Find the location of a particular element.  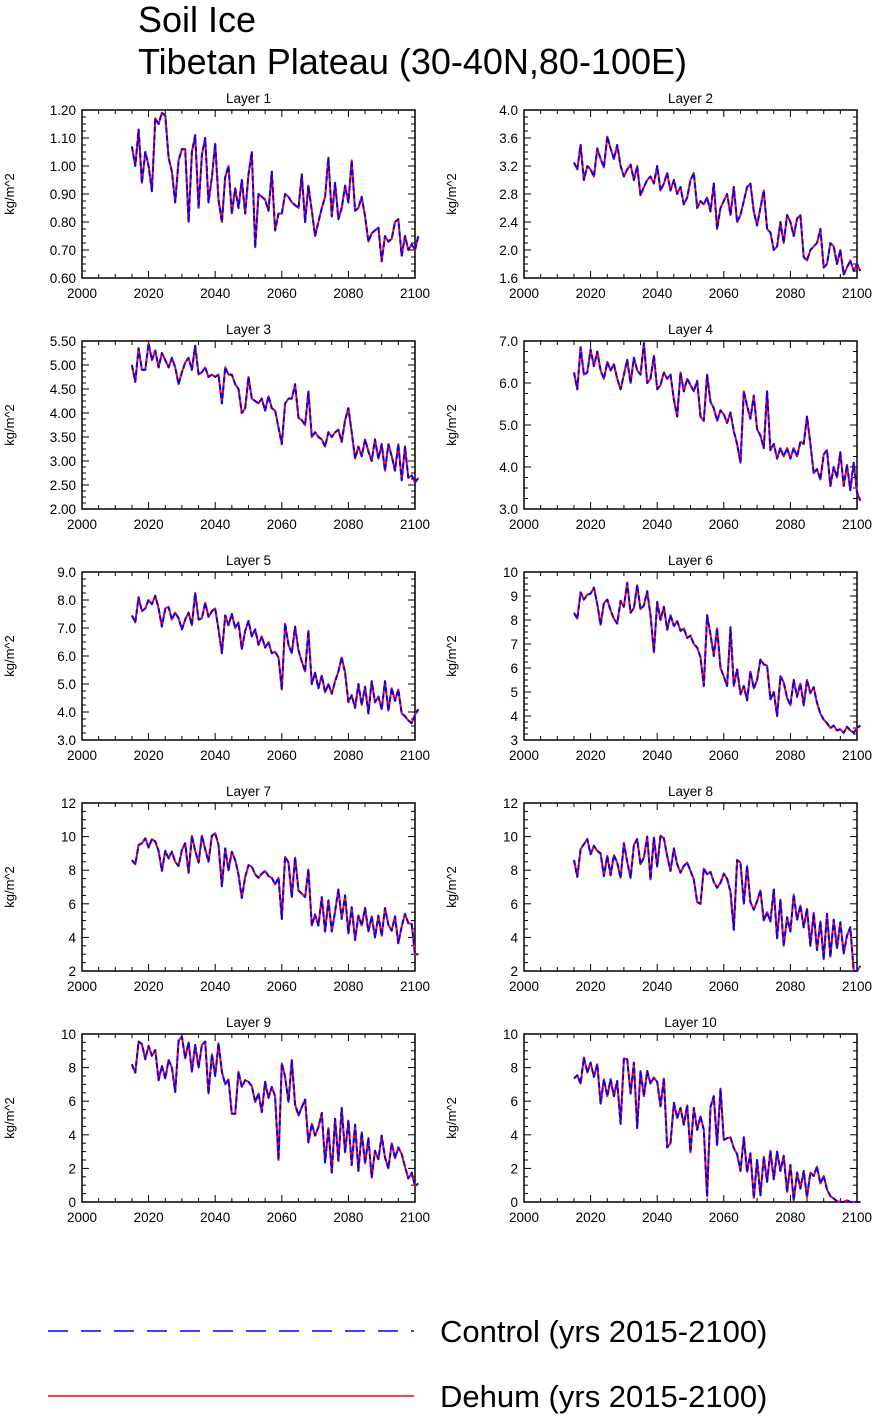

y-tick-label: 0.80 is located at coordinates (63, 222).